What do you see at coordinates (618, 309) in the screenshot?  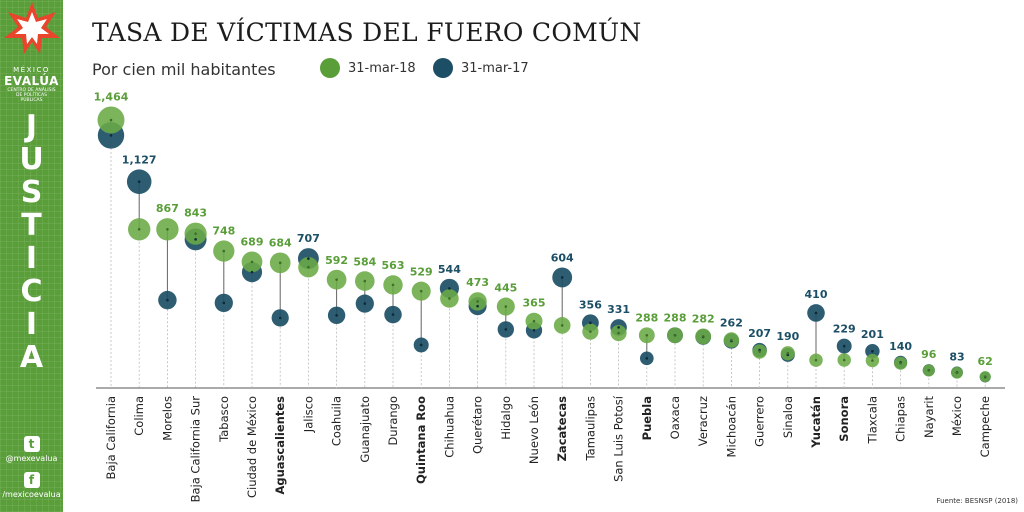 I see `value-label: 331` at bounding box center [618, 309].